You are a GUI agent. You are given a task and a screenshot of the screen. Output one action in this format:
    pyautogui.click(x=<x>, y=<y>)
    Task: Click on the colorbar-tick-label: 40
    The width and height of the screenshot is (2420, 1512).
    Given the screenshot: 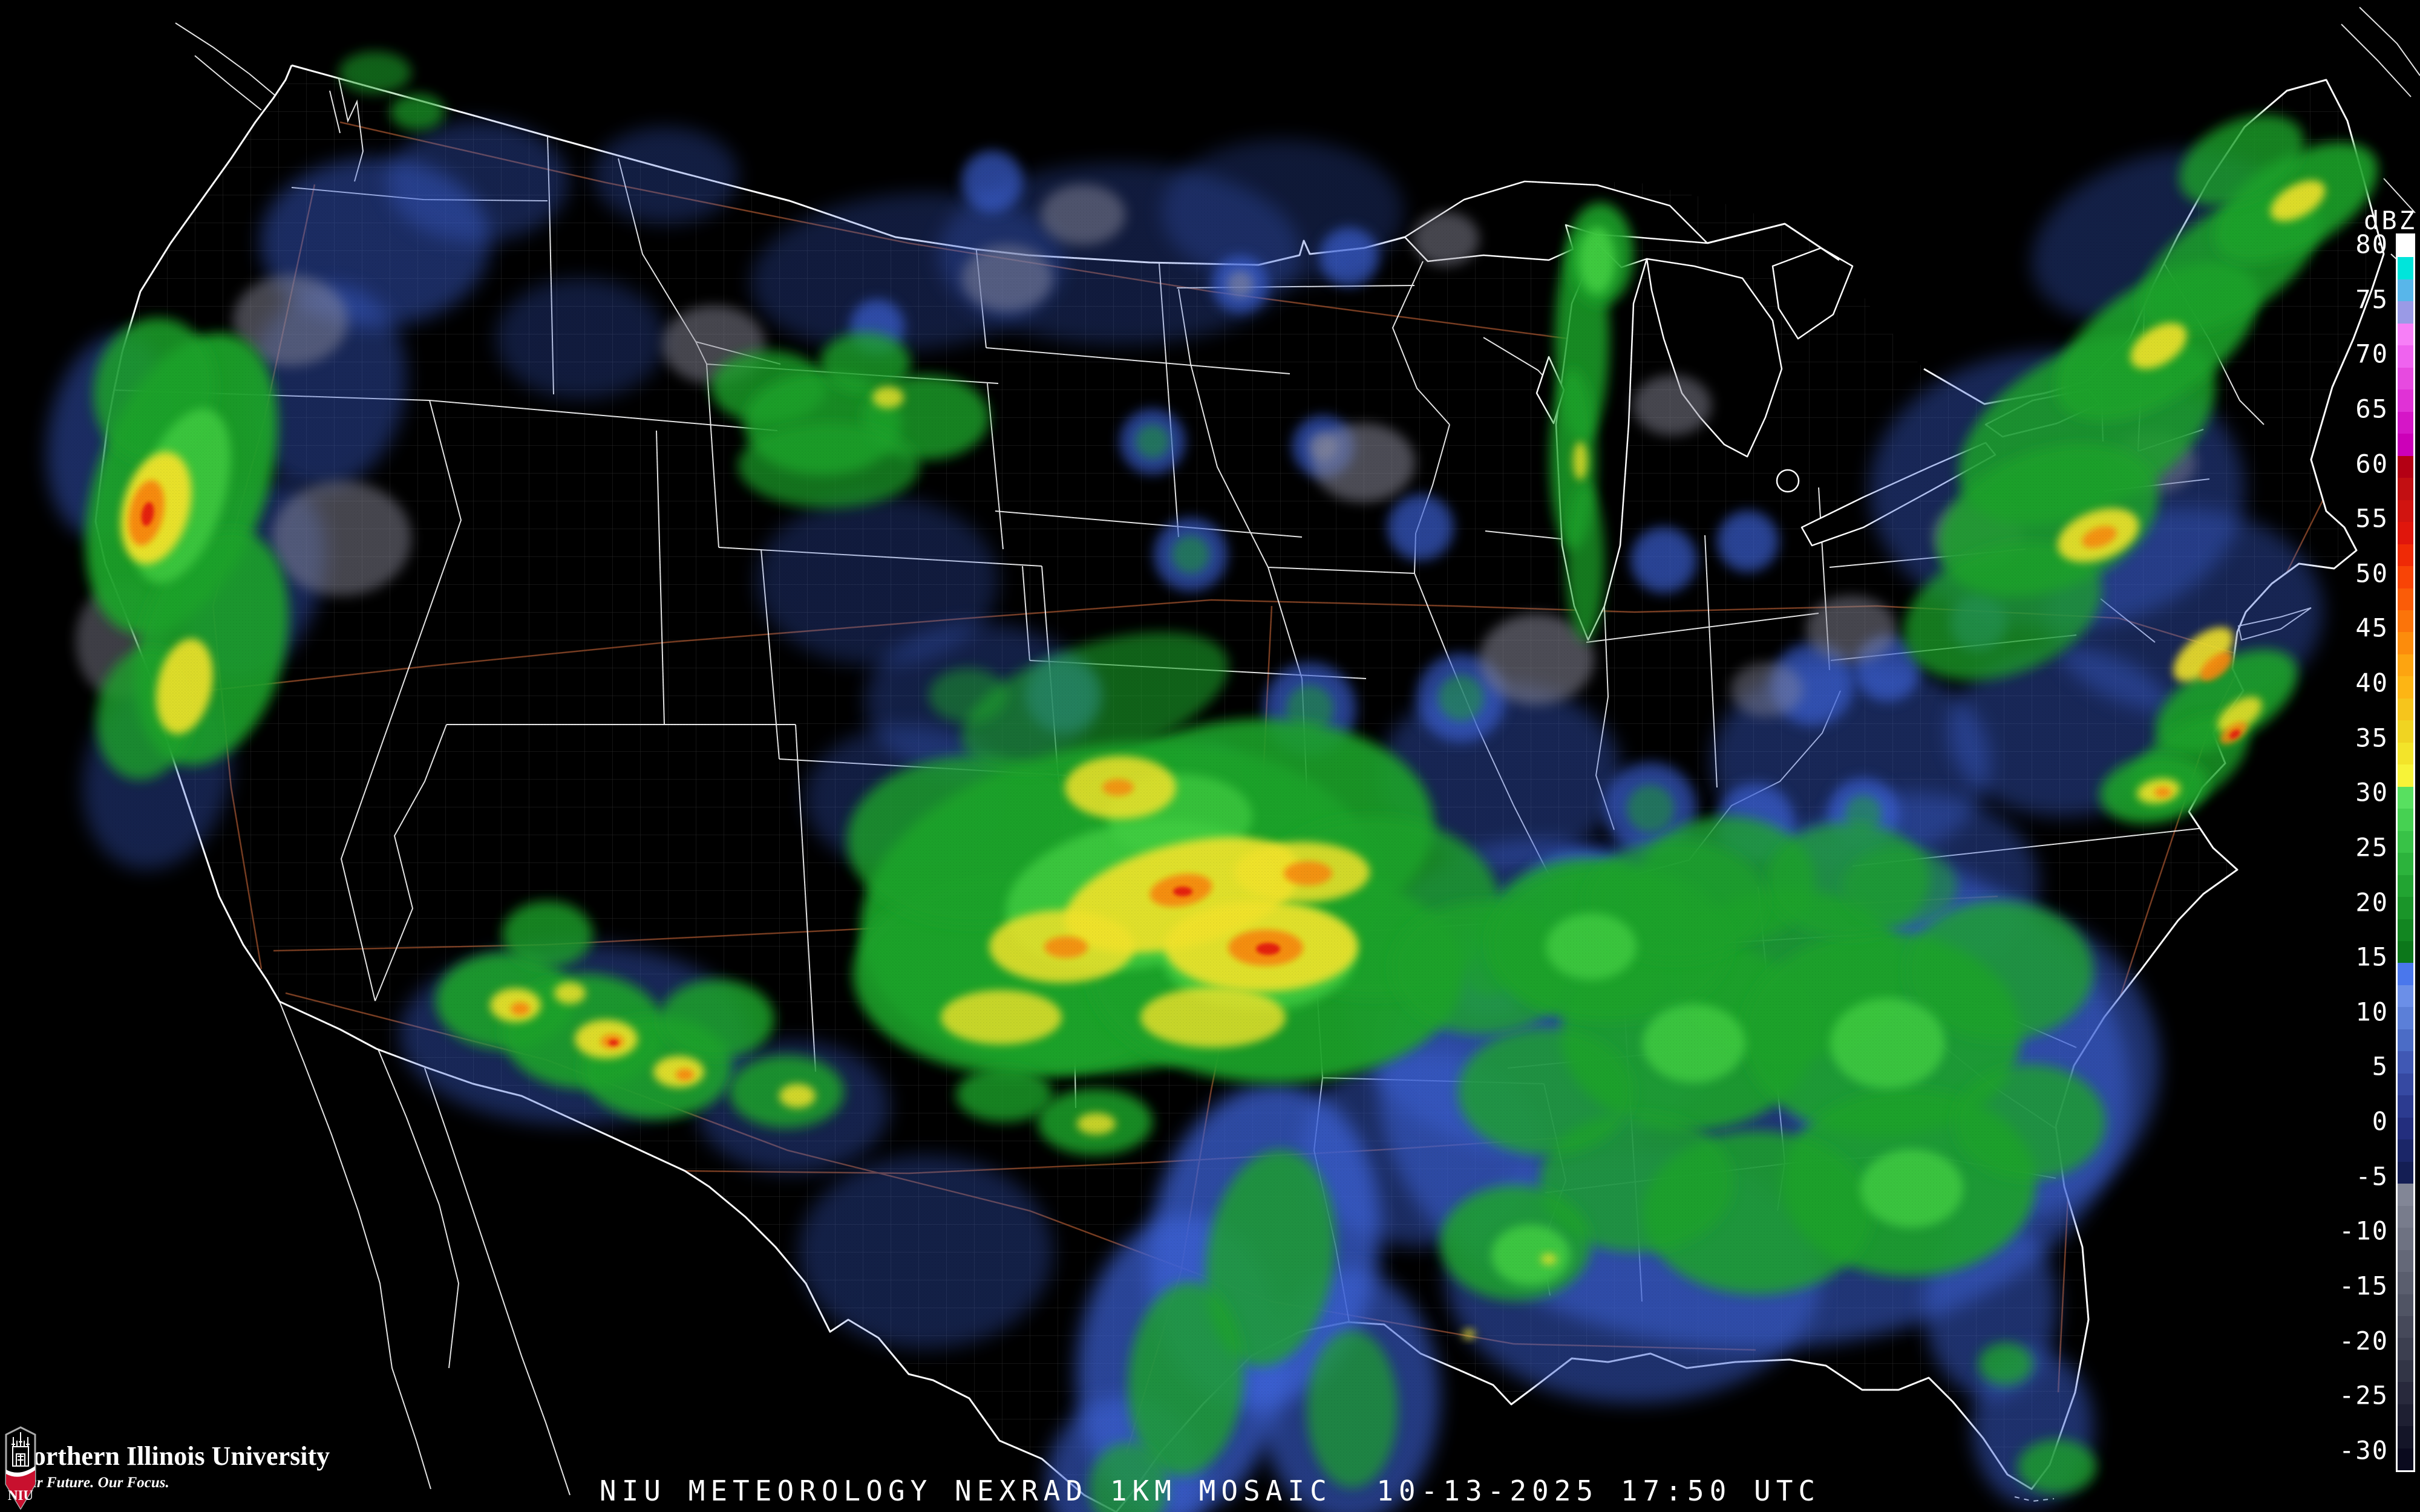 What is the action you would take?
    pyautogui.click(x=2372, y=683)
    